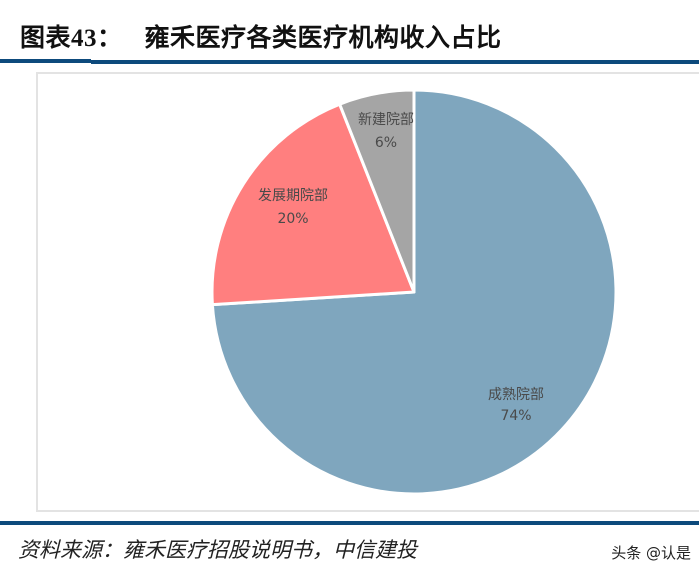 Image resolution: width=699 pixels, height=578 pixels. What do you see at coordinates (349, 523) in the screenshot?
I see `bottom-rule` at bounding box center [349, 523].